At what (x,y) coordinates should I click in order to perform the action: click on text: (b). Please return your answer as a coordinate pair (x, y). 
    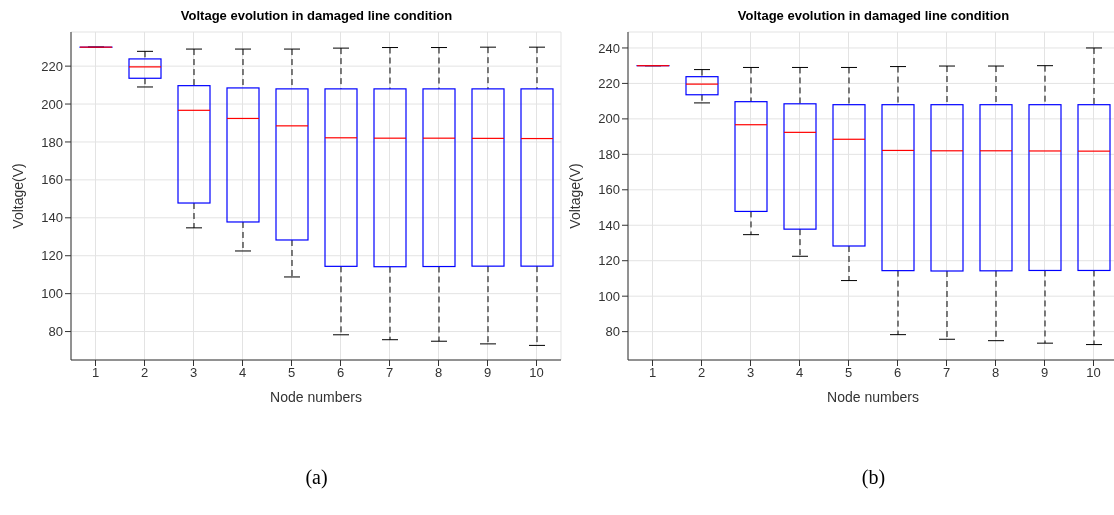
    Looking at the image, I should click on (873, 477).